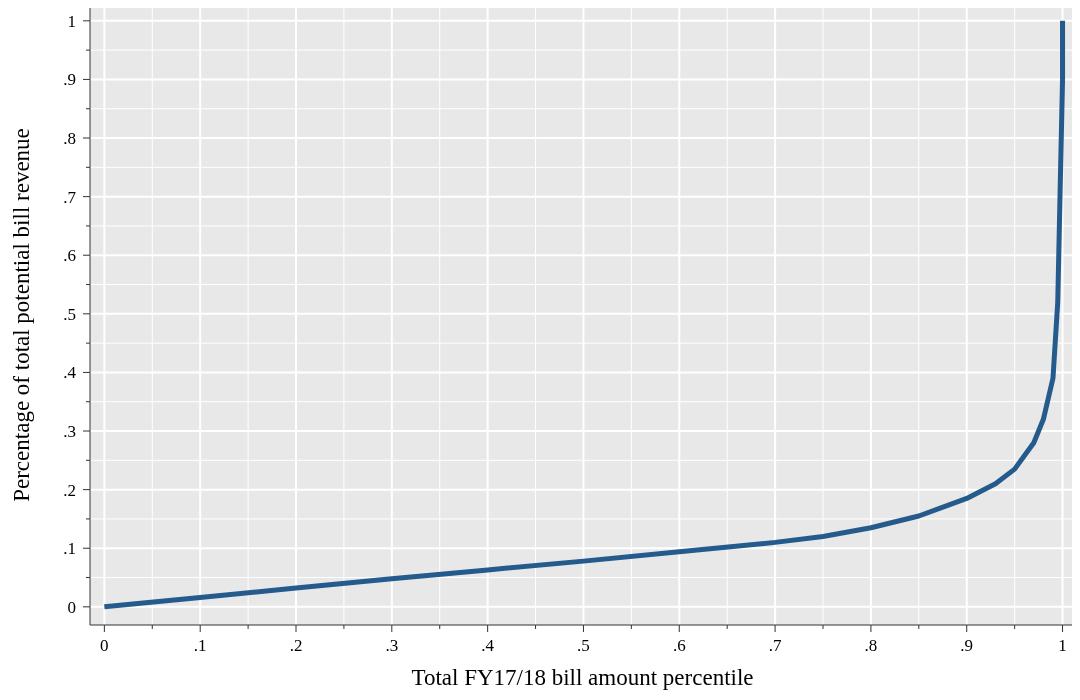 The image size is (1080, 700). Describe the element at coordinates (679, 645) in the screenshot. I see `x-tick-label: .6` at that location.